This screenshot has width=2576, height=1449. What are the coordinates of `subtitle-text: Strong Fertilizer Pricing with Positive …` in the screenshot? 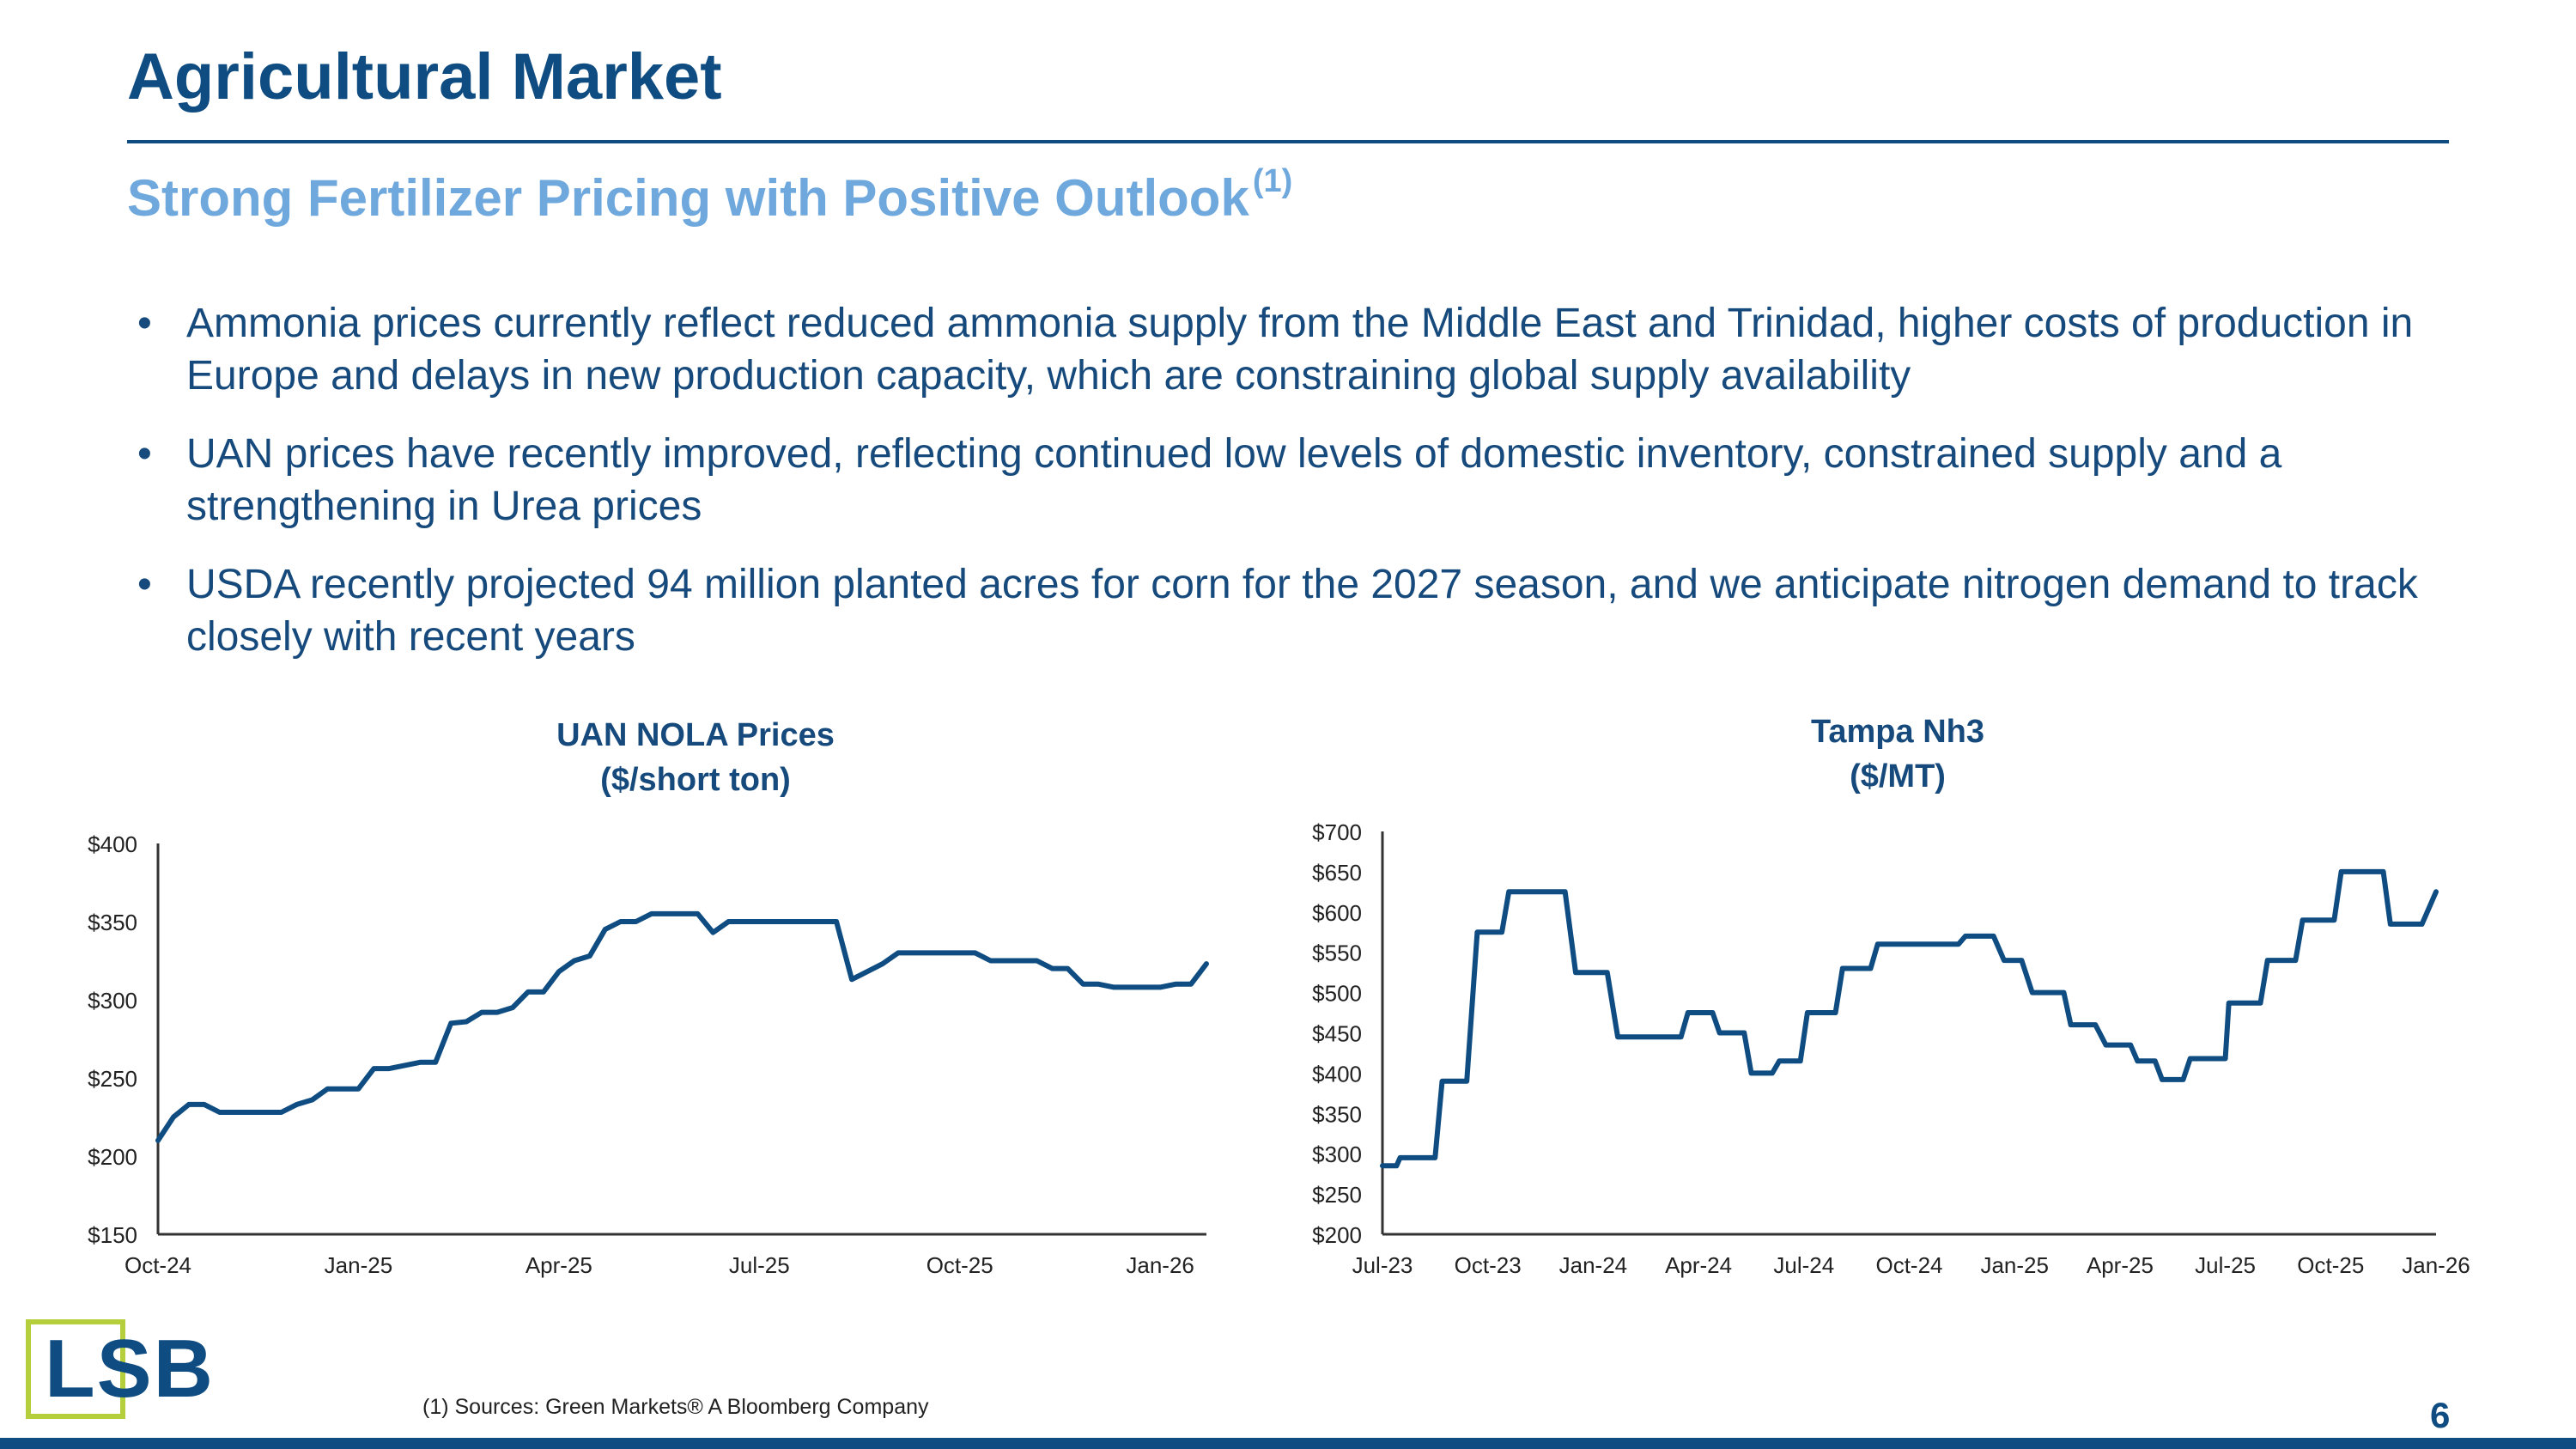 It's located at (688, 198).